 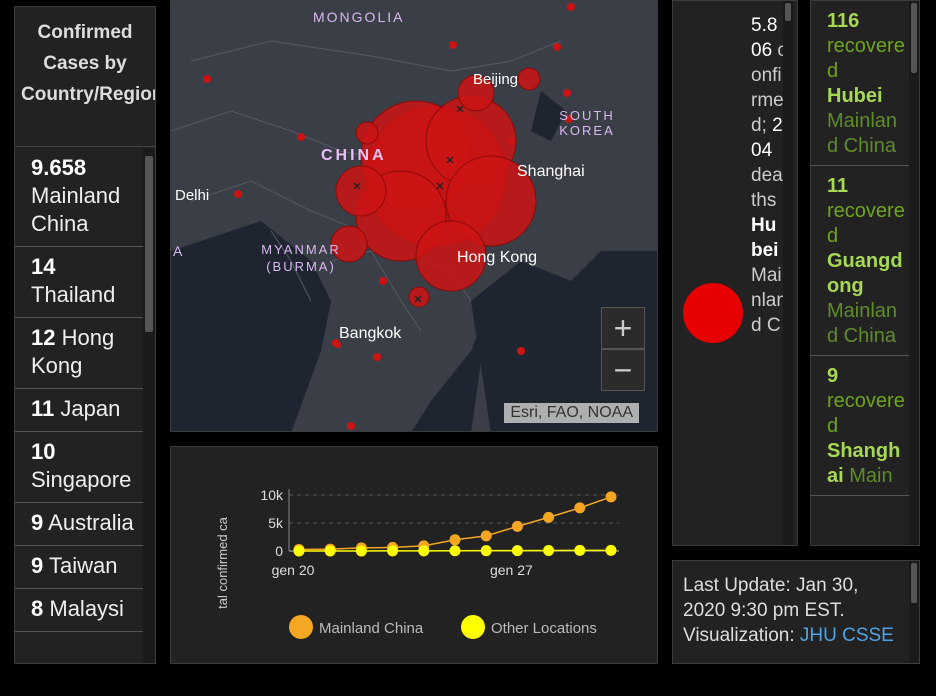 I want to click on country-name: Australia, so click(x=91, y=522).